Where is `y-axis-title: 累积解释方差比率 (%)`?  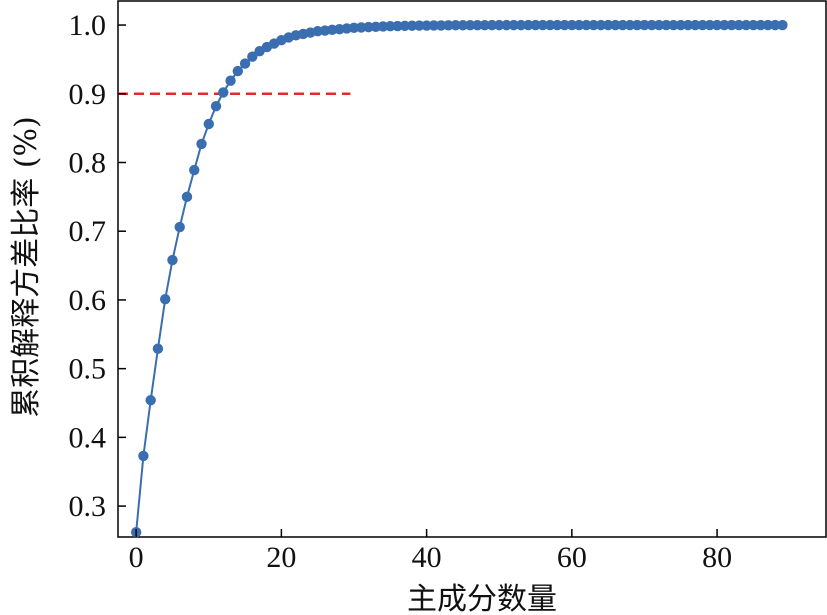
y-axis-title: 累积解释方差比率 (%) is located at coordinates (26, 266).